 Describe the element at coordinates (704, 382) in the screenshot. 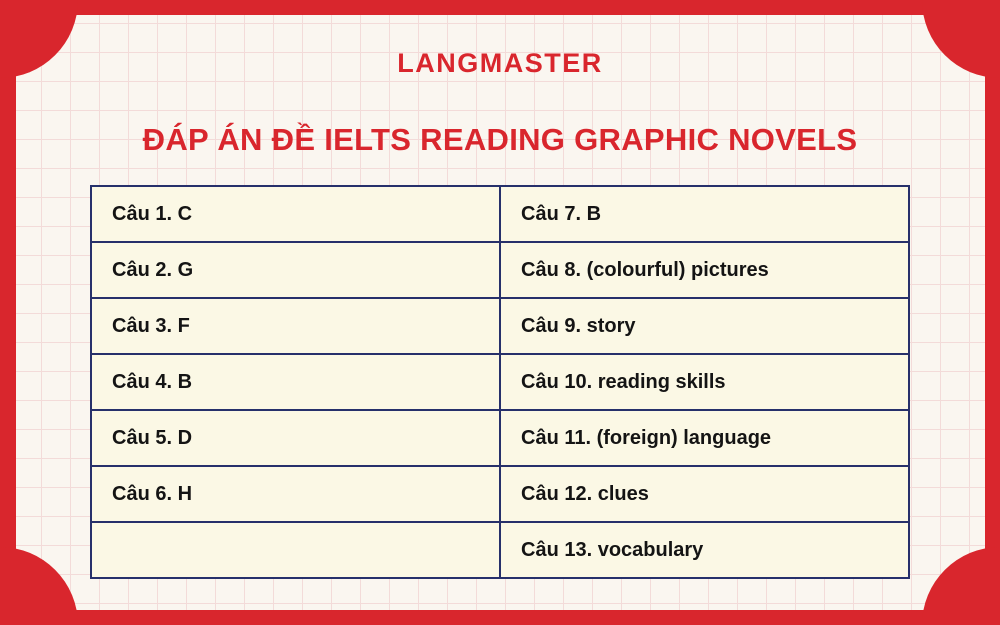

I see `answer-cell: Câu 10. reading skills` at that location.